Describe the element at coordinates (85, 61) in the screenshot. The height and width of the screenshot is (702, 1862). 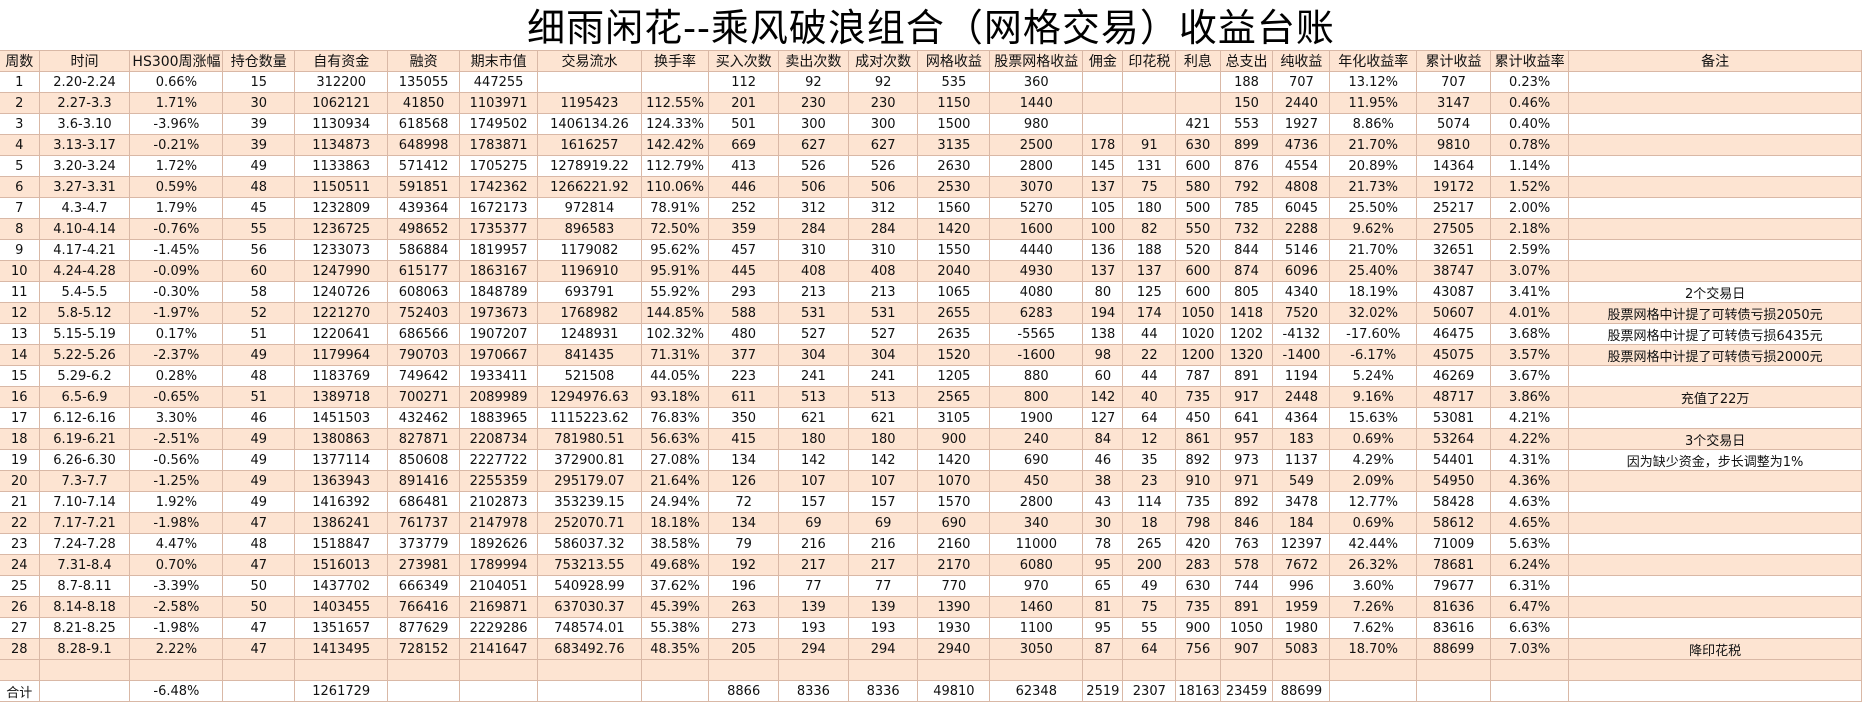
I see `column-header: 时间` at that location.